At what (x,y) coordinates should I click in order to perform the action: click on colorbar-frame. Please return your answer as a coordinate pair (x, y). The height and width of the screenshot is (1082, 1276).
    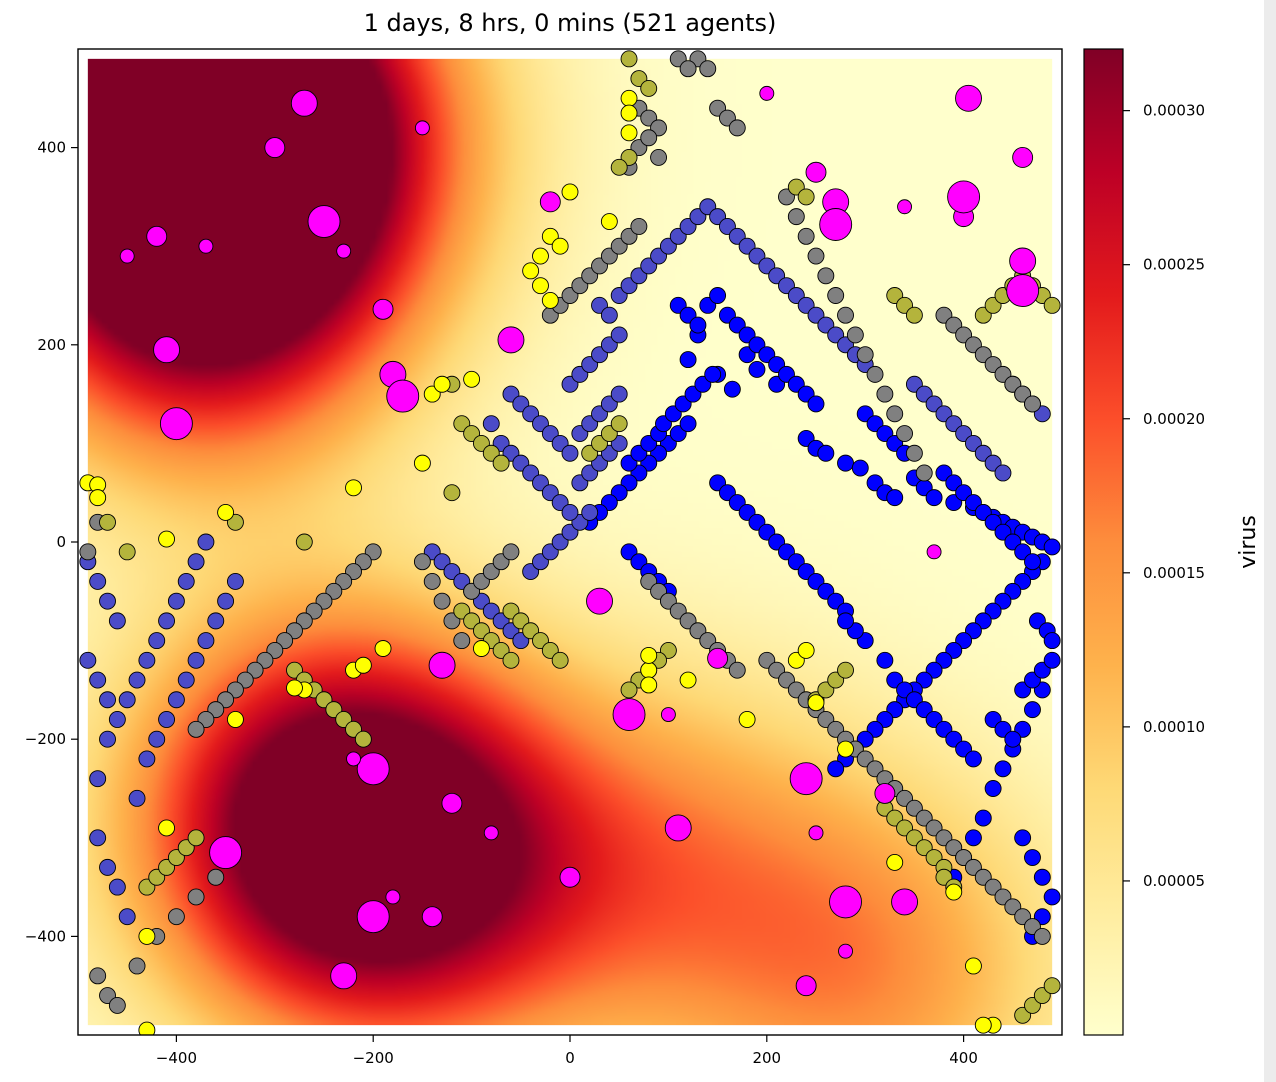
    Looking at the image, I should click on (1103, 542).